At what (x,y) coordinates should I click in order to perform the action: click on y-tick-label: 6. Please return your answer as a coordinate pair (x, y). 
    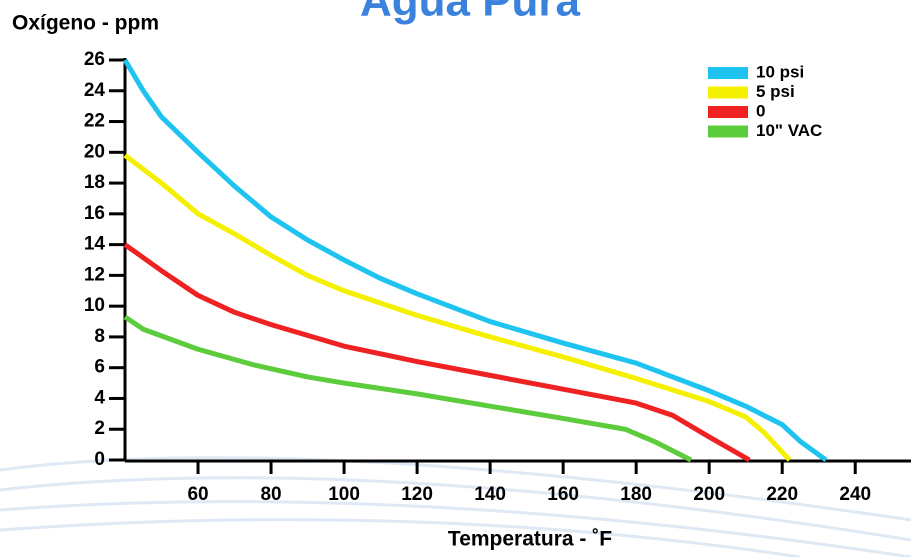
    Looking at the image, I should click on (99, 367).